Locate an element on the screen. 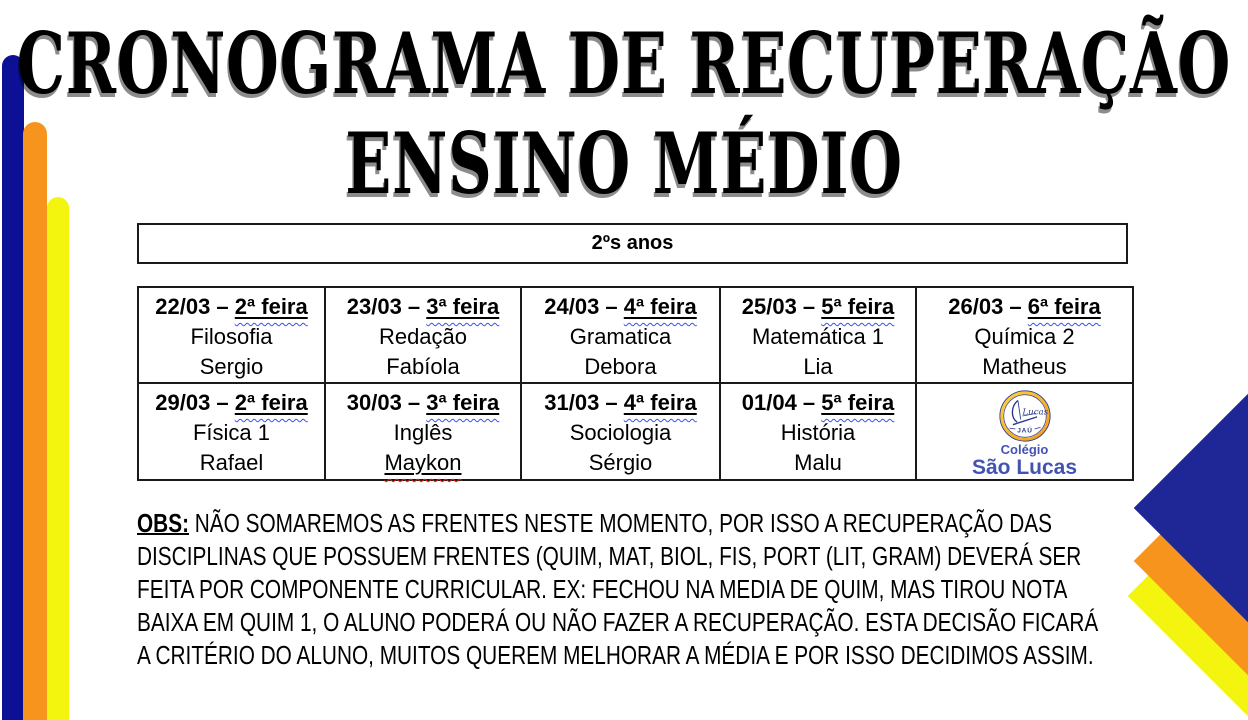  cell-subject: Redação is located at coordinates (423, 336).